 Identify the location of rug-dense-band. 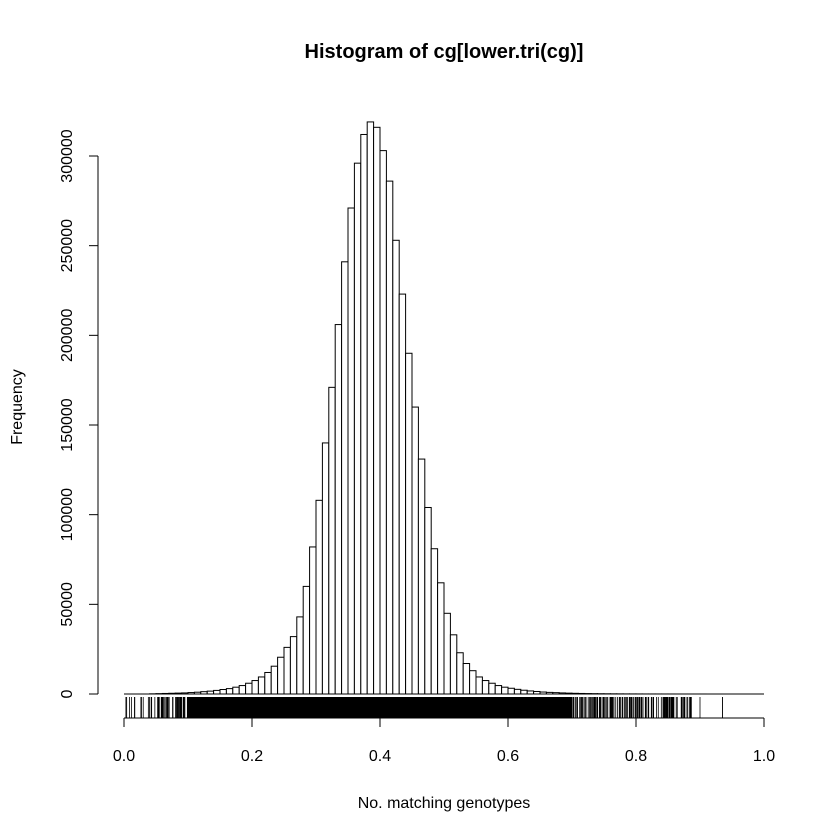
(380, 707).